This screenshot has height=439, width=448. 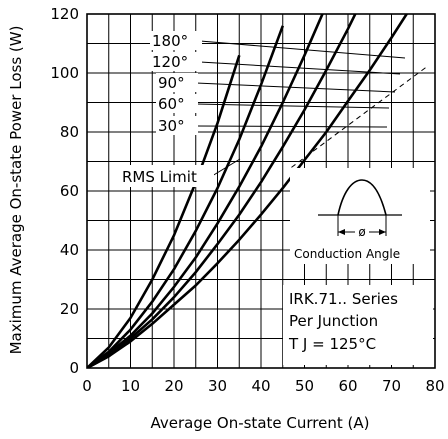 I want to click on y-tick-label: 0, so click(x=74, y=368).